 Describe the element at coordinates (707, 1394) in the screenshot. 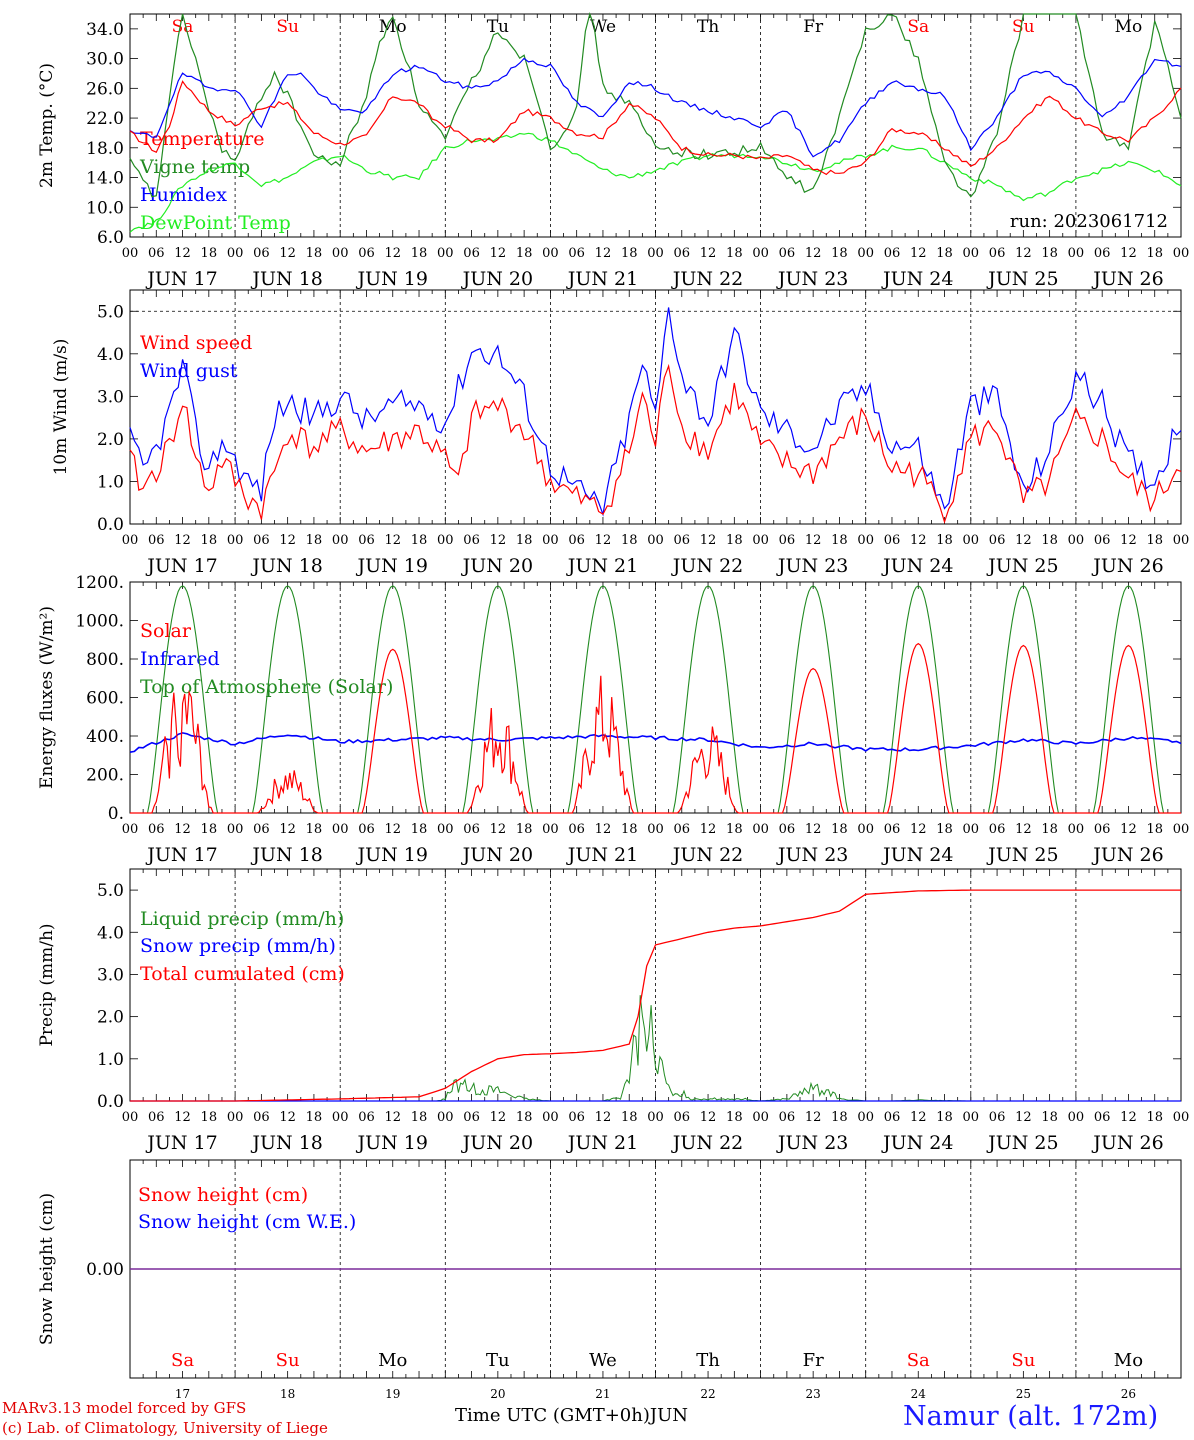

I see `day-number-label: 22` at that location.